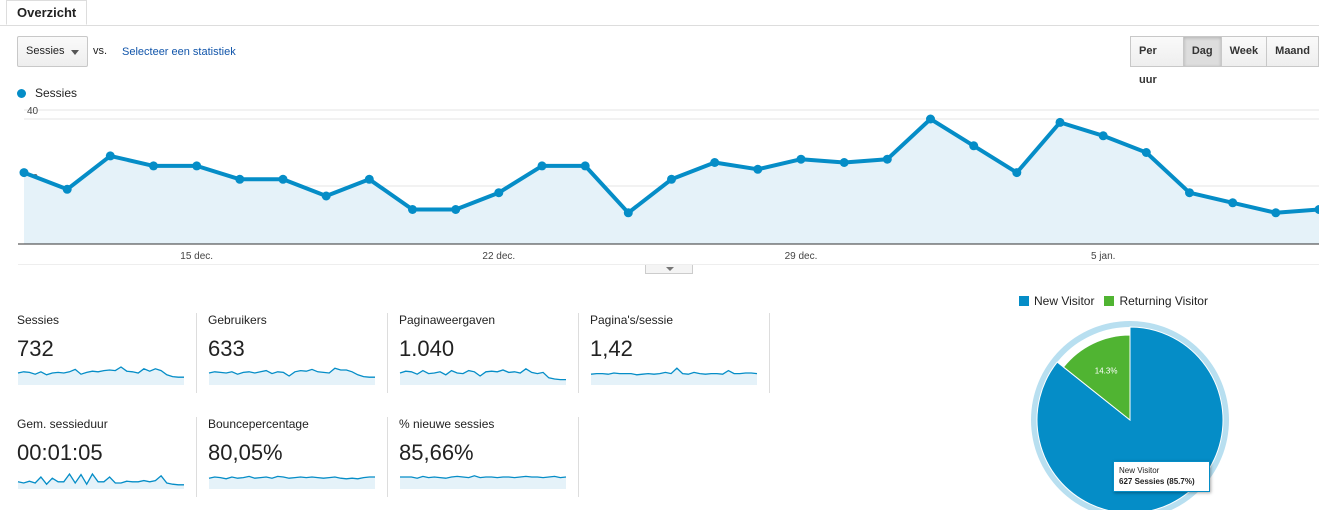 Image resolution: width=1319 pixels, height=510 pixels. I want to click on metric-label: Gem. sessieduur, so click(62, 424).